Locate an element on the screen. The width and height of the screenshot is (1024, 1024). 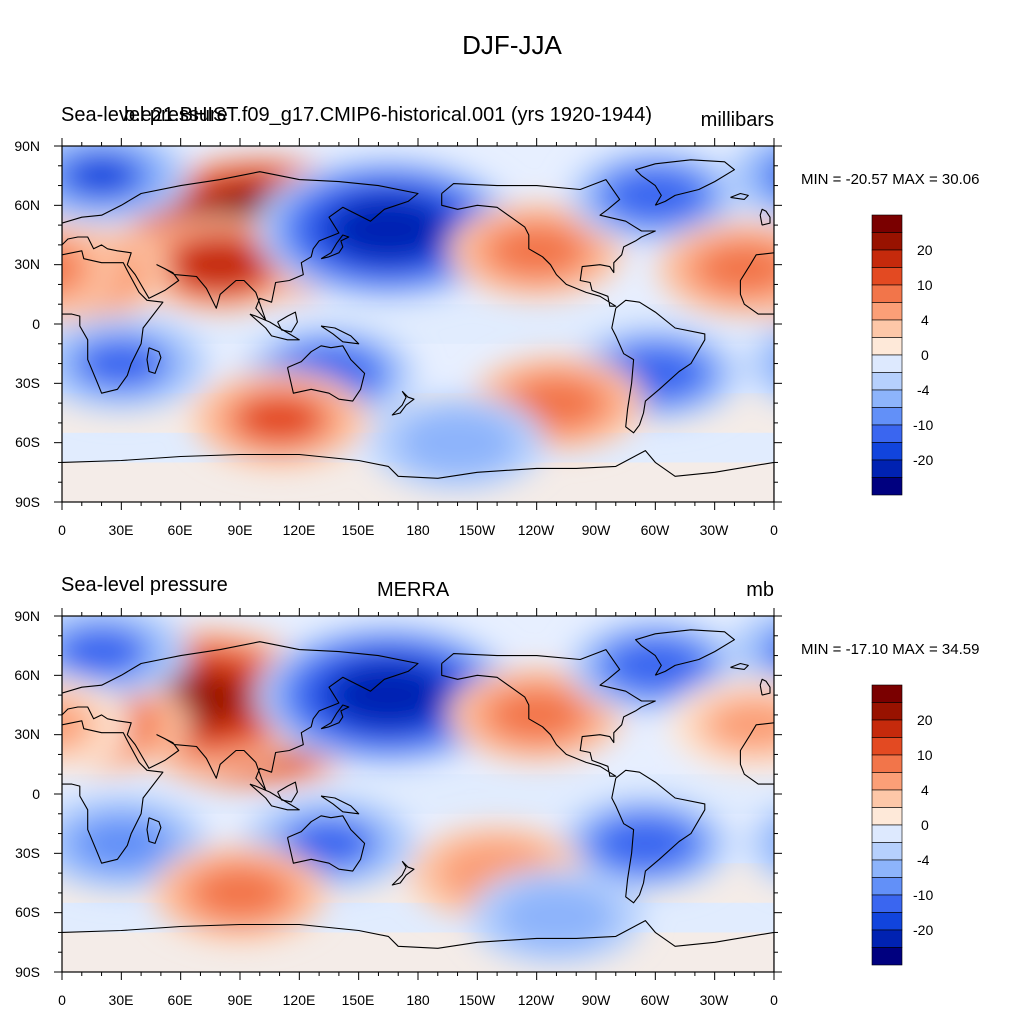
panel1-lon-label: 90W is located at coordinates (596, 530).